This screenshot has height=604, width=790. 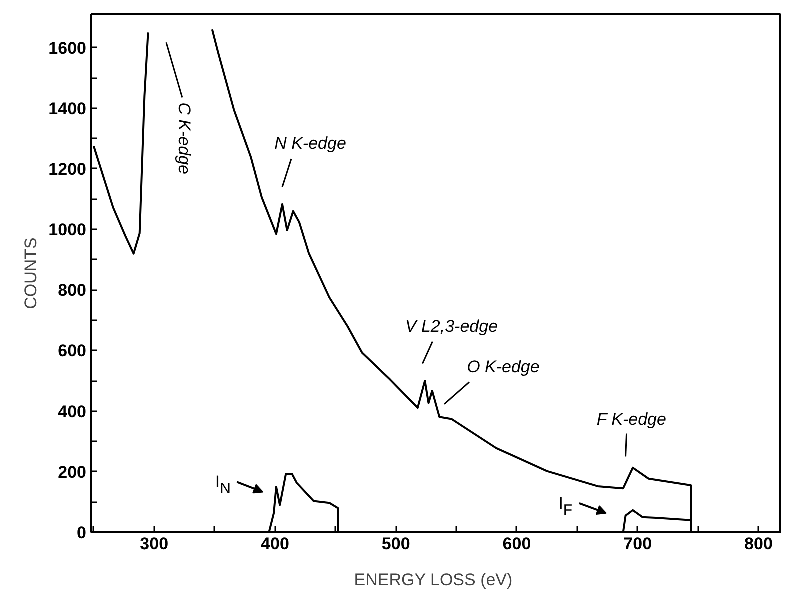 What do you see at coordinates (451, 326) in the screenshot?
I see `annotation: V L2,3-edge` at bounding box center [451, 326].